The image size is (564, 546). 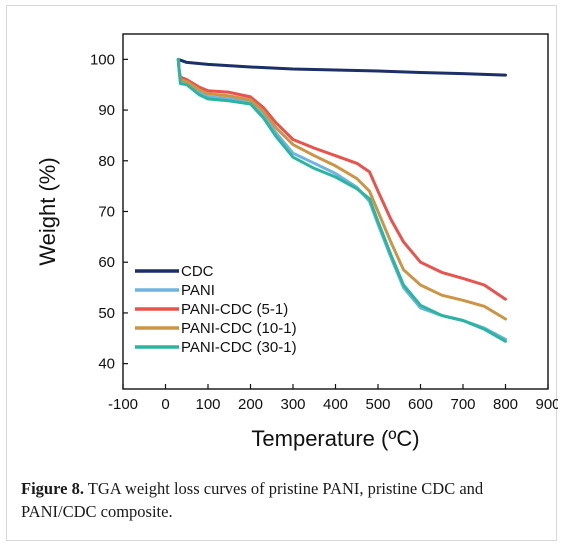 What do you see at coordinates (106, 161) in the screenshot?
I see `y-tick-label: 80` at bounding box center [106, 161].